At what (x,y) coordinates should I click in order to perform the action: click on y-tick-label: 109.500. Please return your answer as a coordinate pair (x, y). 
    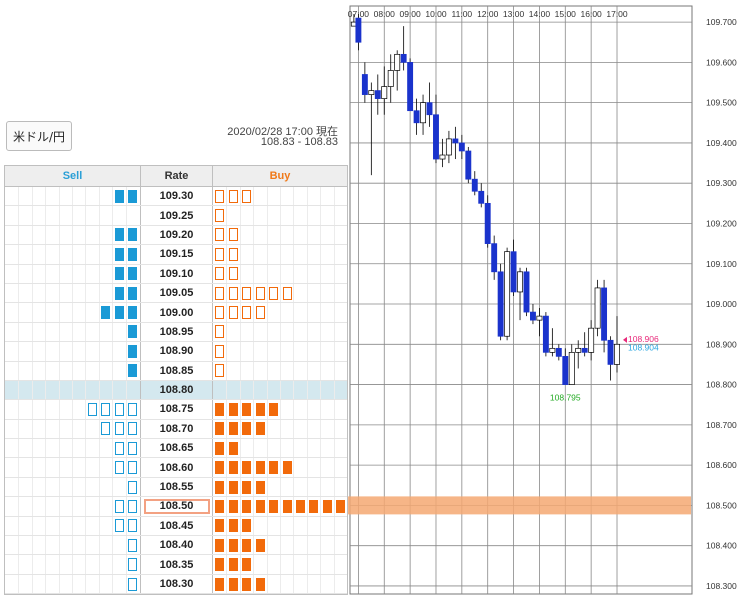
    Looking at the image, I should click on (721, 103).